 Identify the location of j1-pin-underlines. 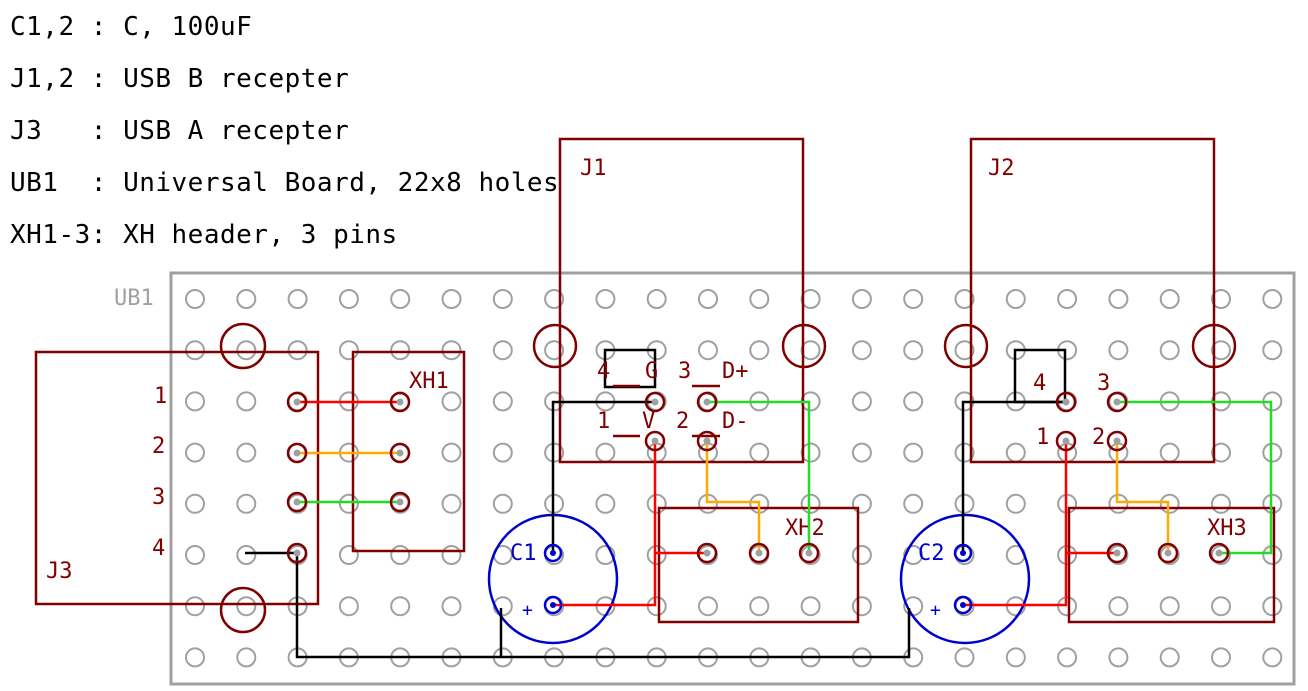
(666, 411).